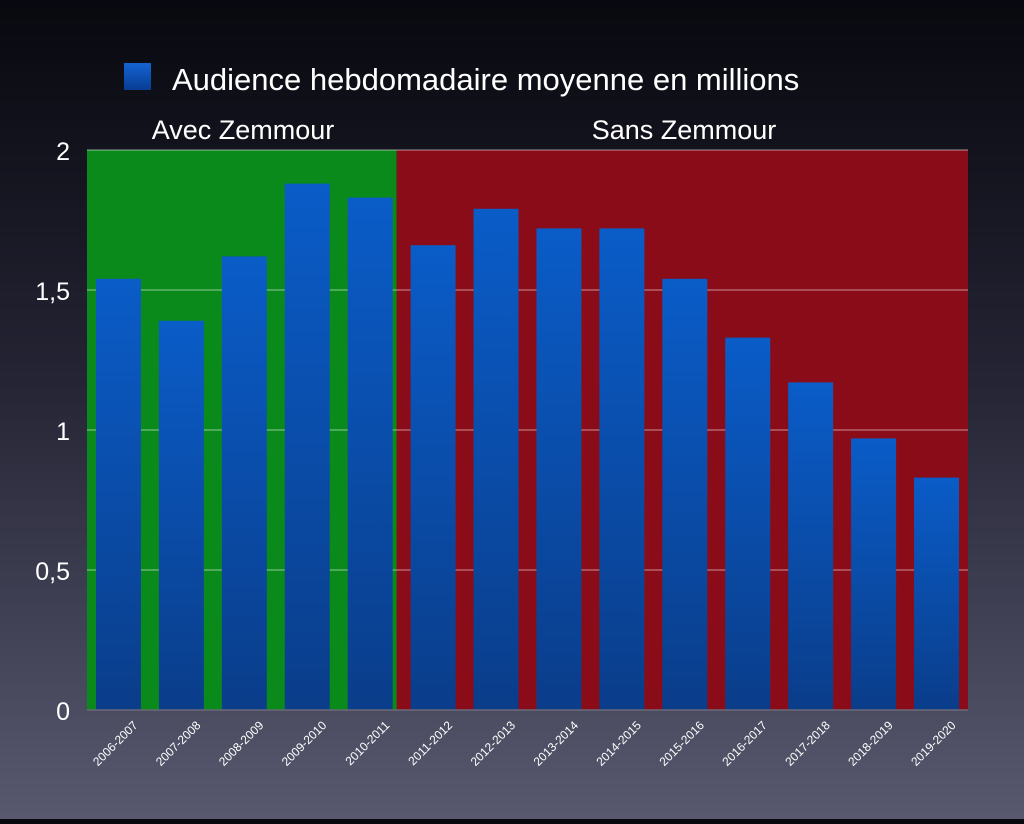 The image size is (1024, 824). What do you see at coordinates (307, 447) in the screenshot?
I see `bar-2009-2010` at bounding box center [307, 447].